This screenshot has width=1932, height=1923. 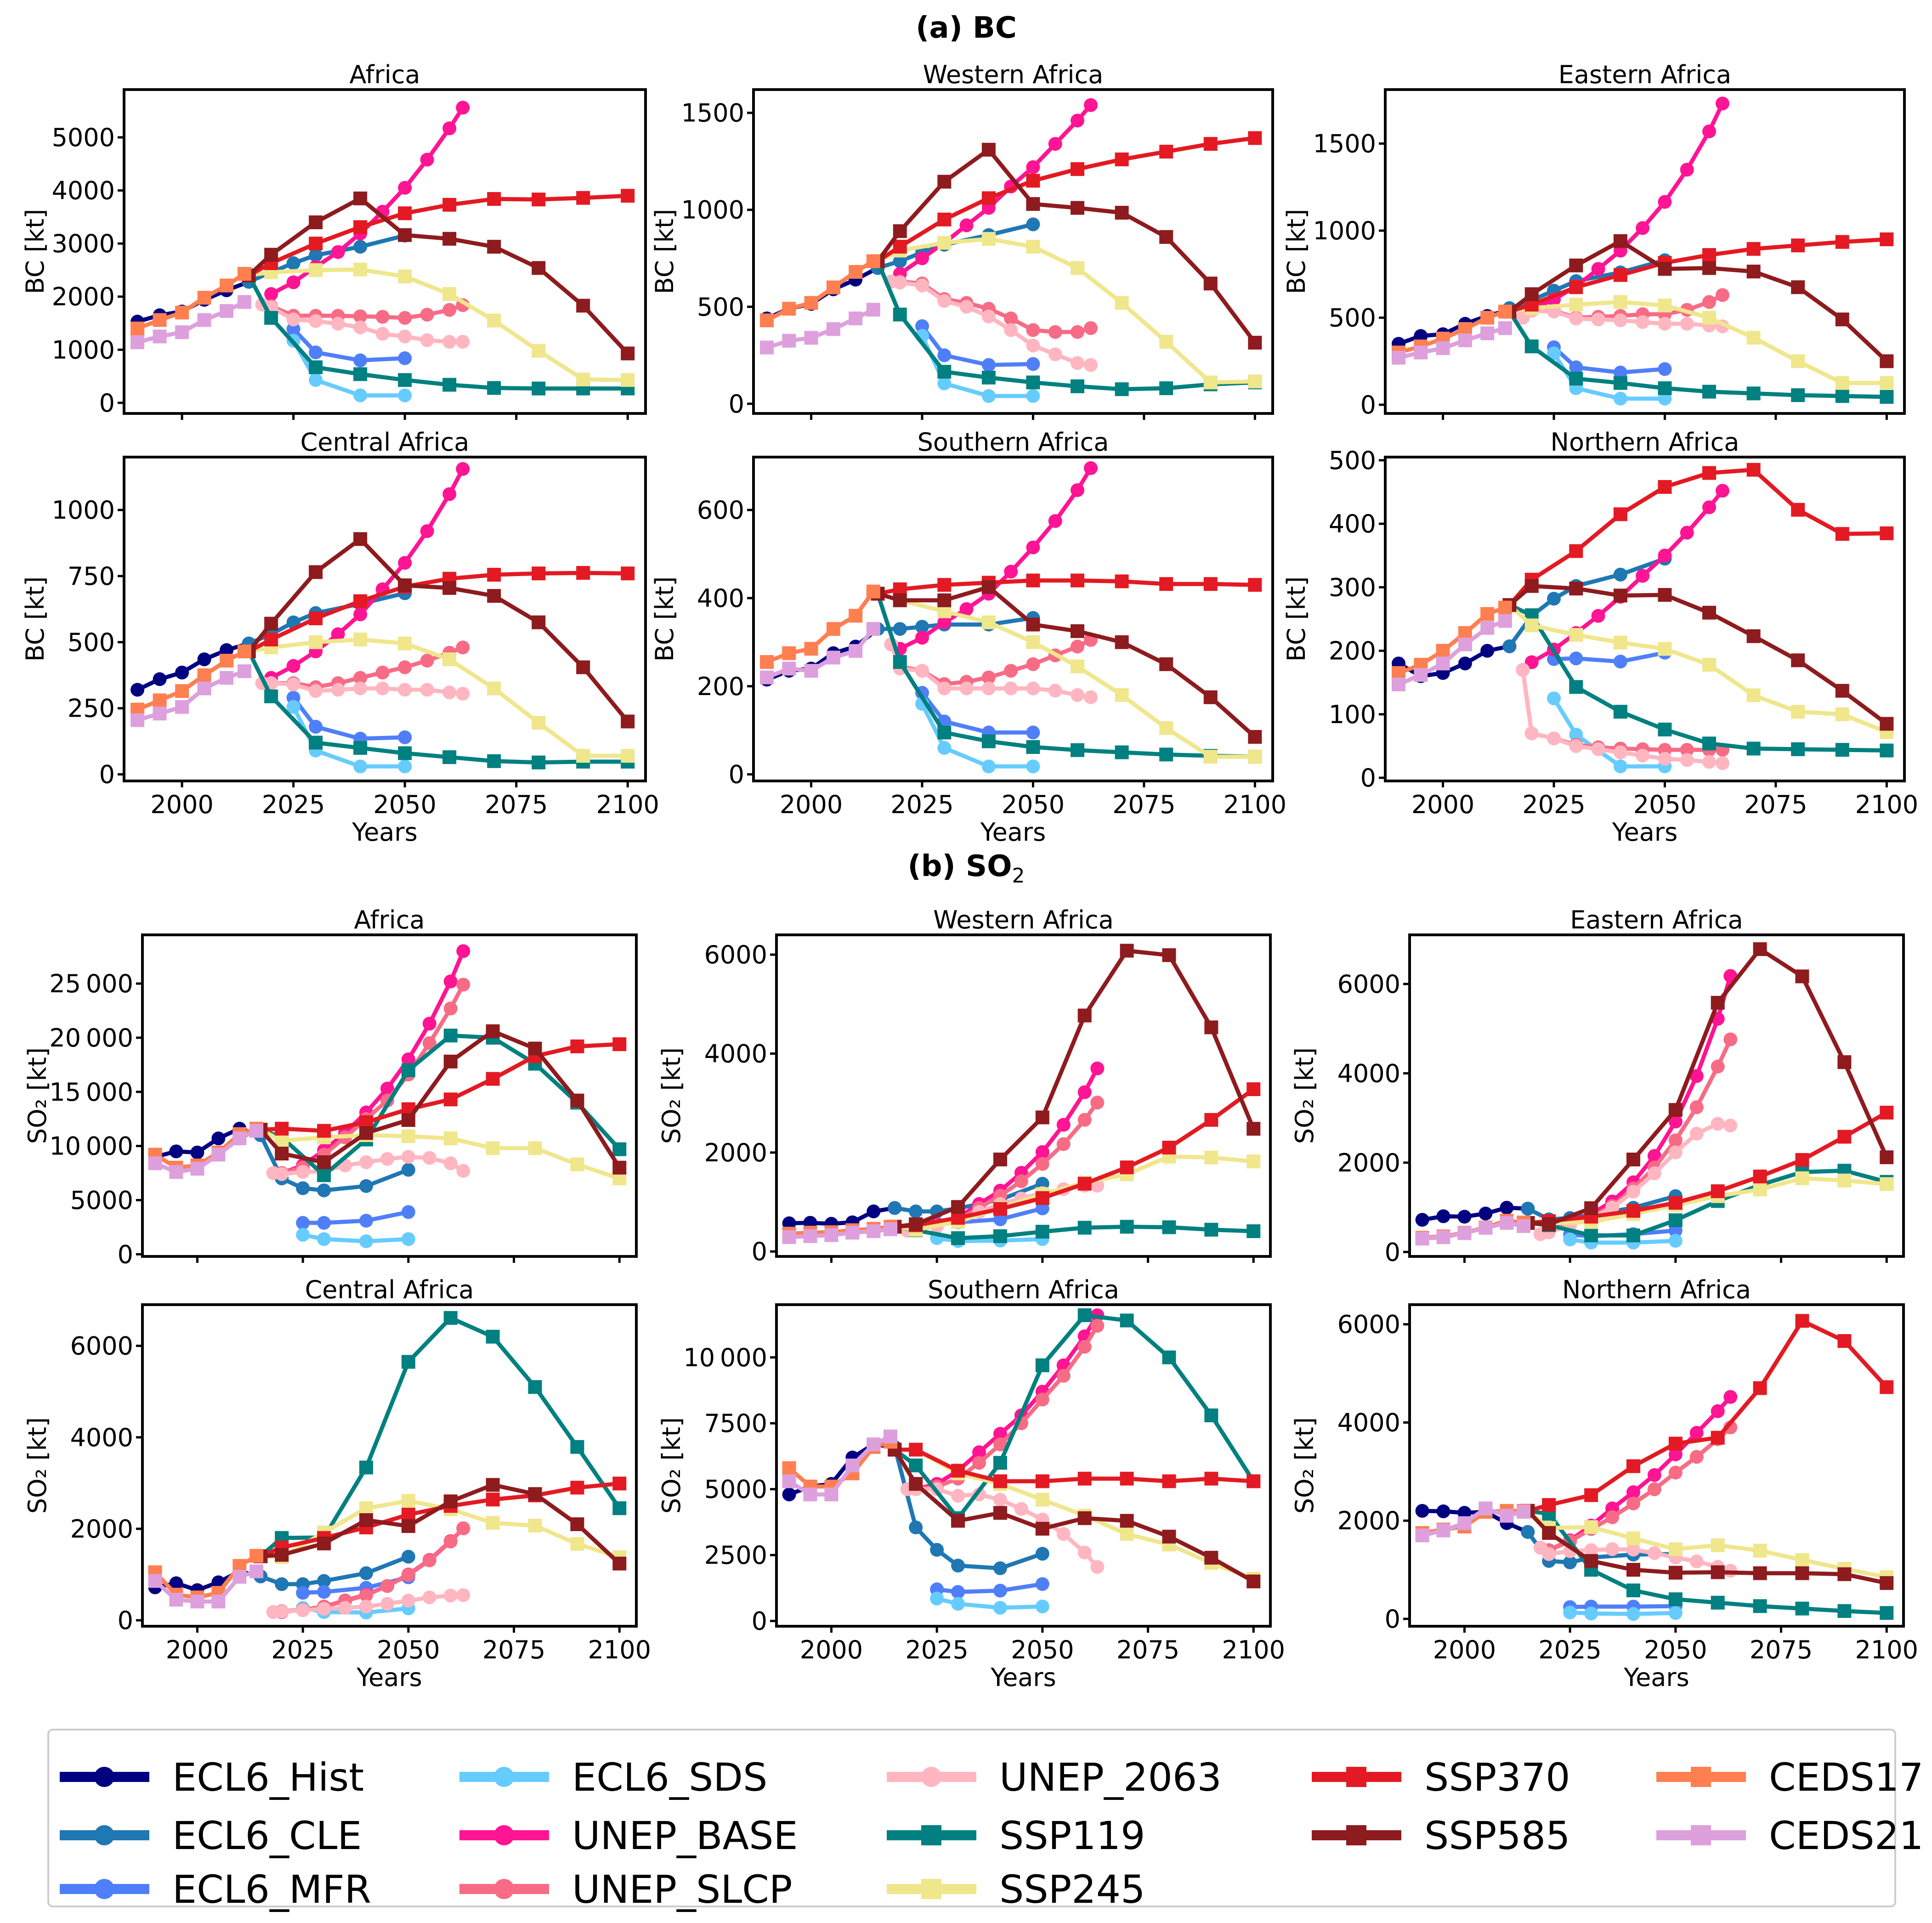 I want to click on series-line-ssp245, so click(x=438, y=324).